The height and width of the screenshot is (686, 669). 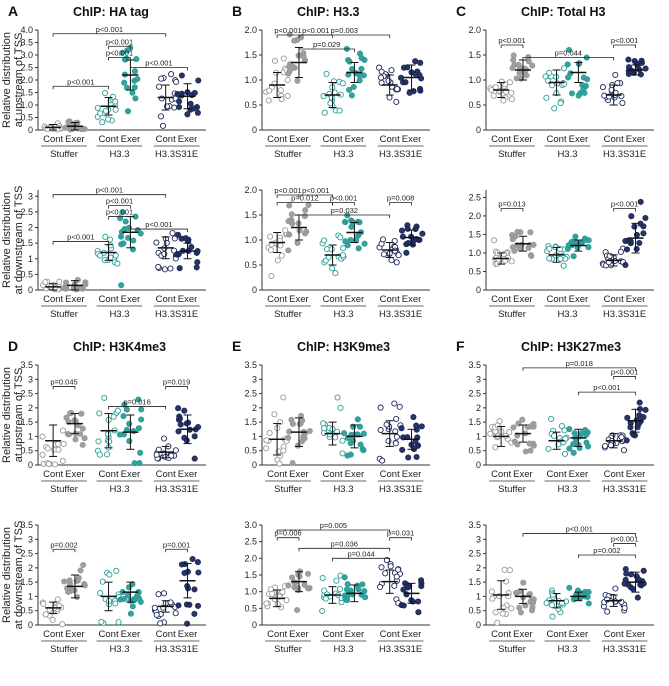 What do you see at coordinates (250, 240) in the screenshot?
I see `y-tick-label: 1.0` at bounding box center [250, 240].